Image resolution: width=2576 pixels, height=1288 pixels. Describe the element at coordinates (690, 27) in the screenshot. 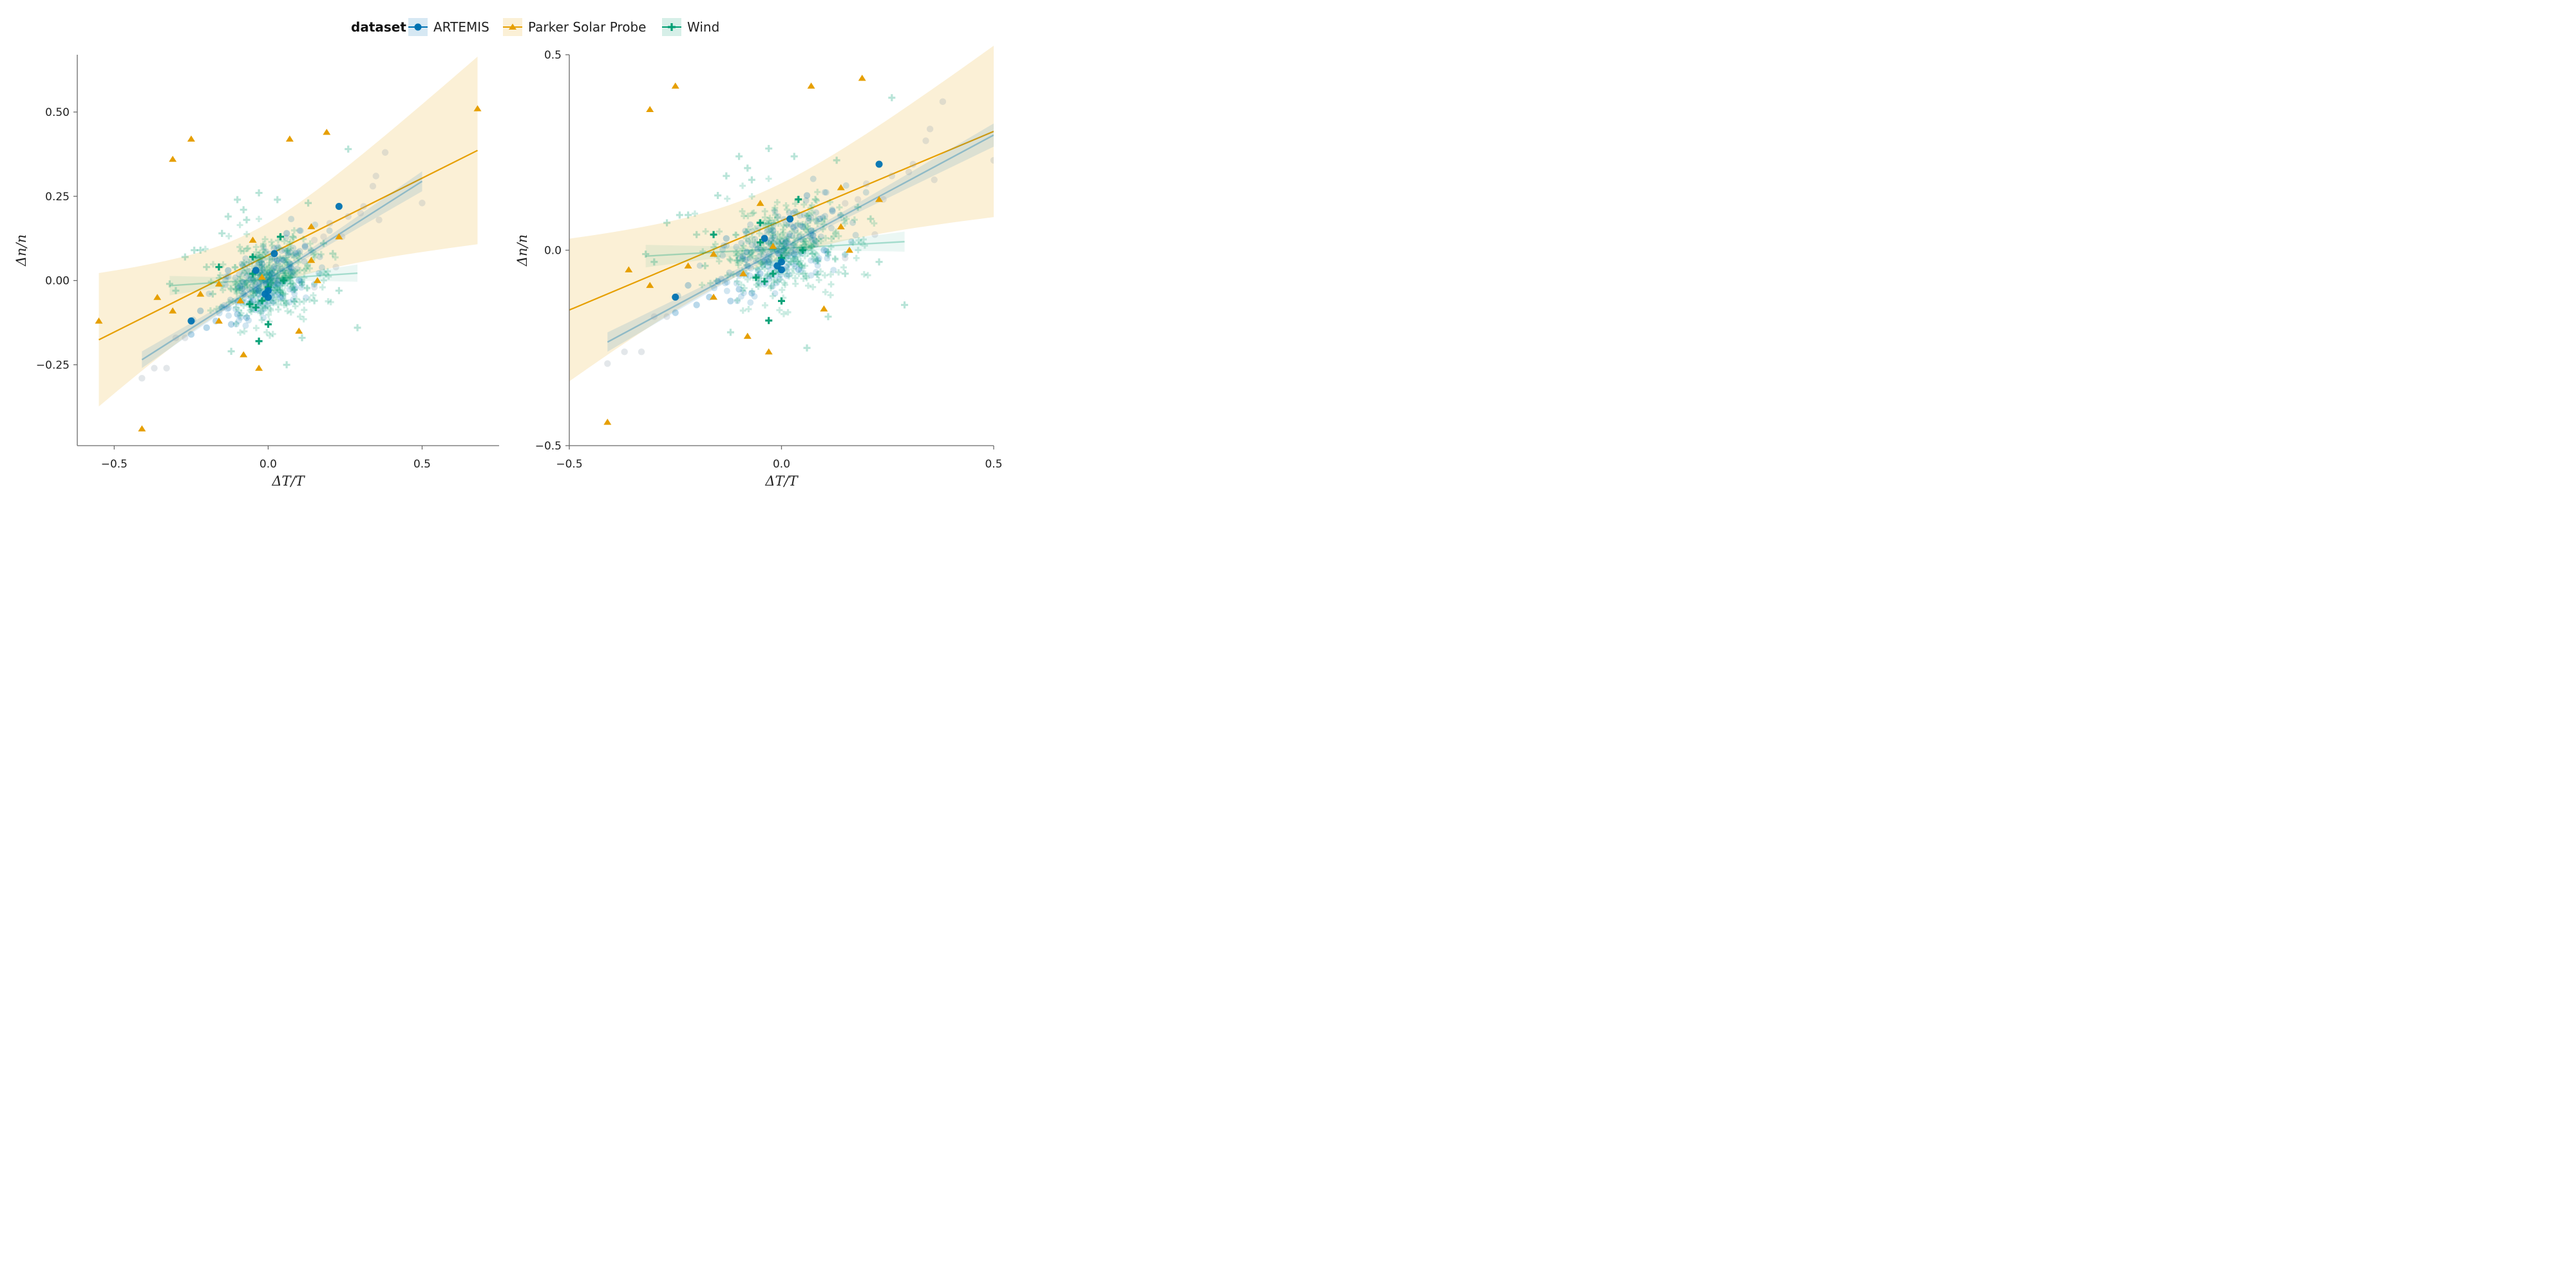

I see `legend-entry-wind: Wind` at that location.